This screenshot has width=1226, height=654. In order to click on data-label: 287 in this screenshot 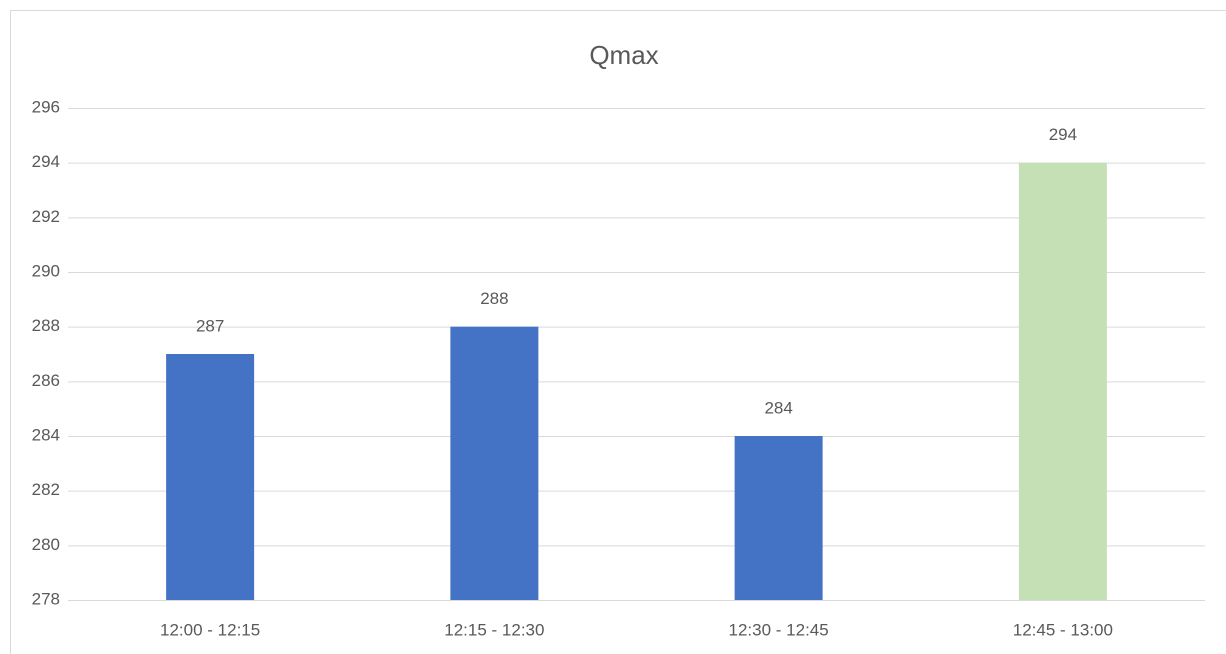, I will do `click(210, 325)`.